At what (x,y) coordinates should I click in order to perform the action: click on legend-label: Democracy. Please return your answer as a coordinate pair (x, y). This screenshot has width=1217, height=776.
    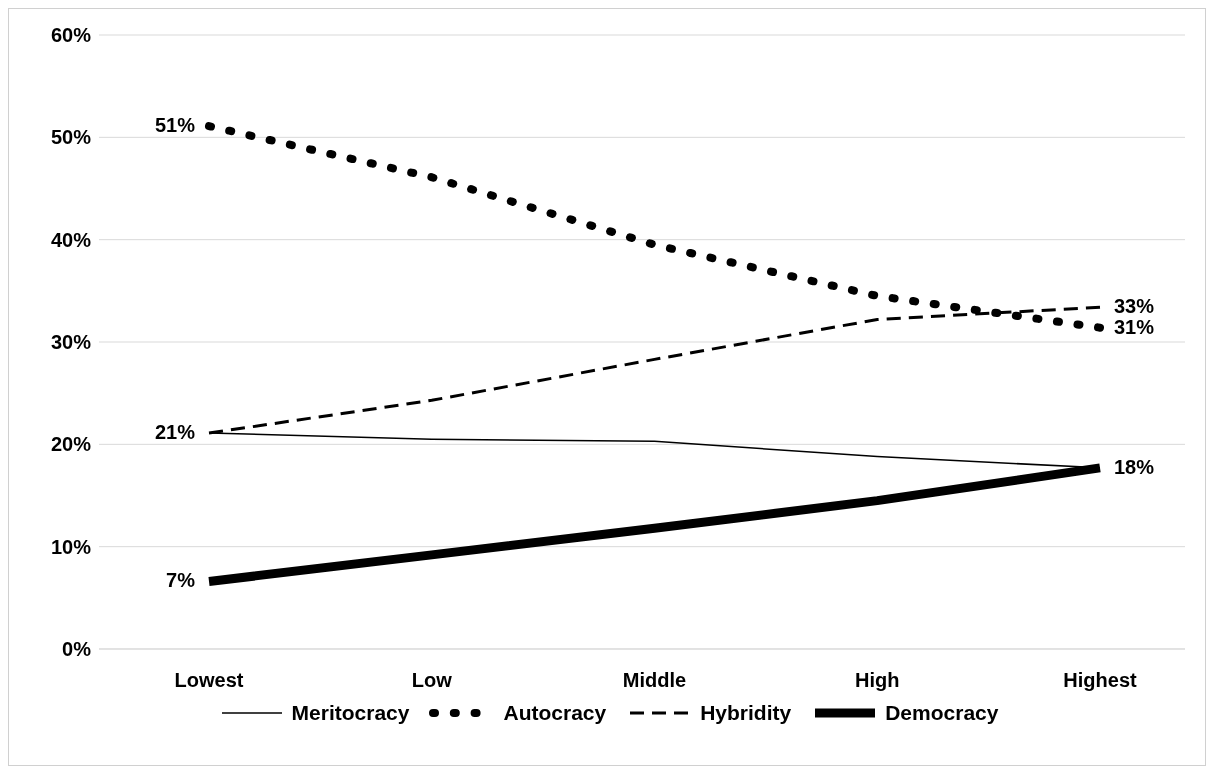
    Looking at the image, I should click on (942, 713).